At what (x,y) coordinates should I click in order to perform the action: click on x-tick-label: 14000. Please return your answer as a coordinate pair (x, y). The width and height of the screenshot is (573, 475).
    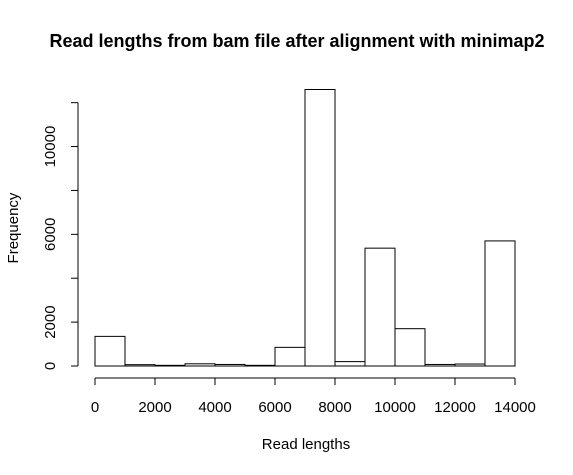
    Looking at the image, I should click on (515, 407).